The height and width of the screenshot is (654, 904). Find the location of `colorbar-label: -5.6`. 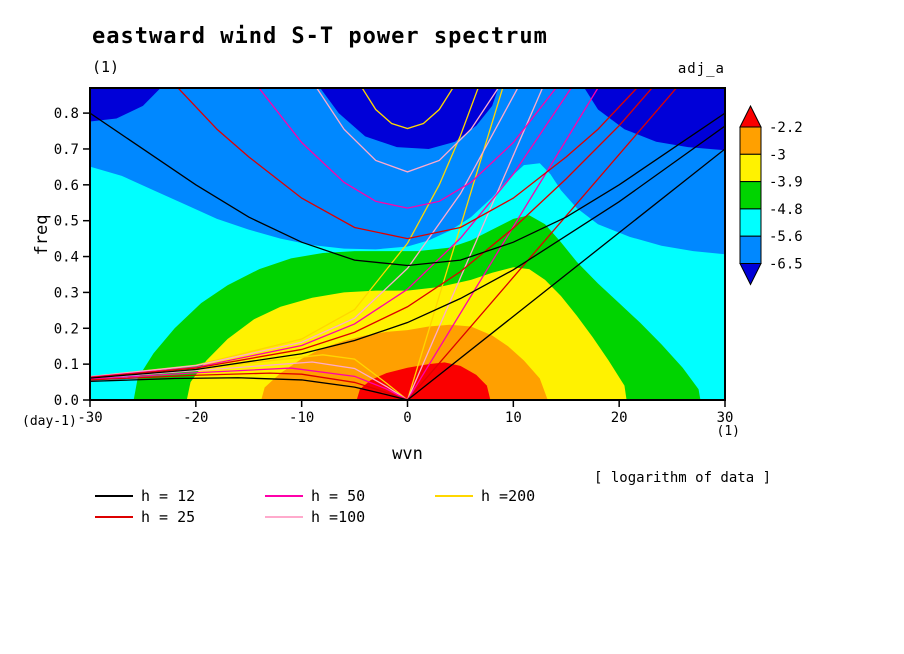

colorbar-label: -5.6 is located at coordinates (786, 237).